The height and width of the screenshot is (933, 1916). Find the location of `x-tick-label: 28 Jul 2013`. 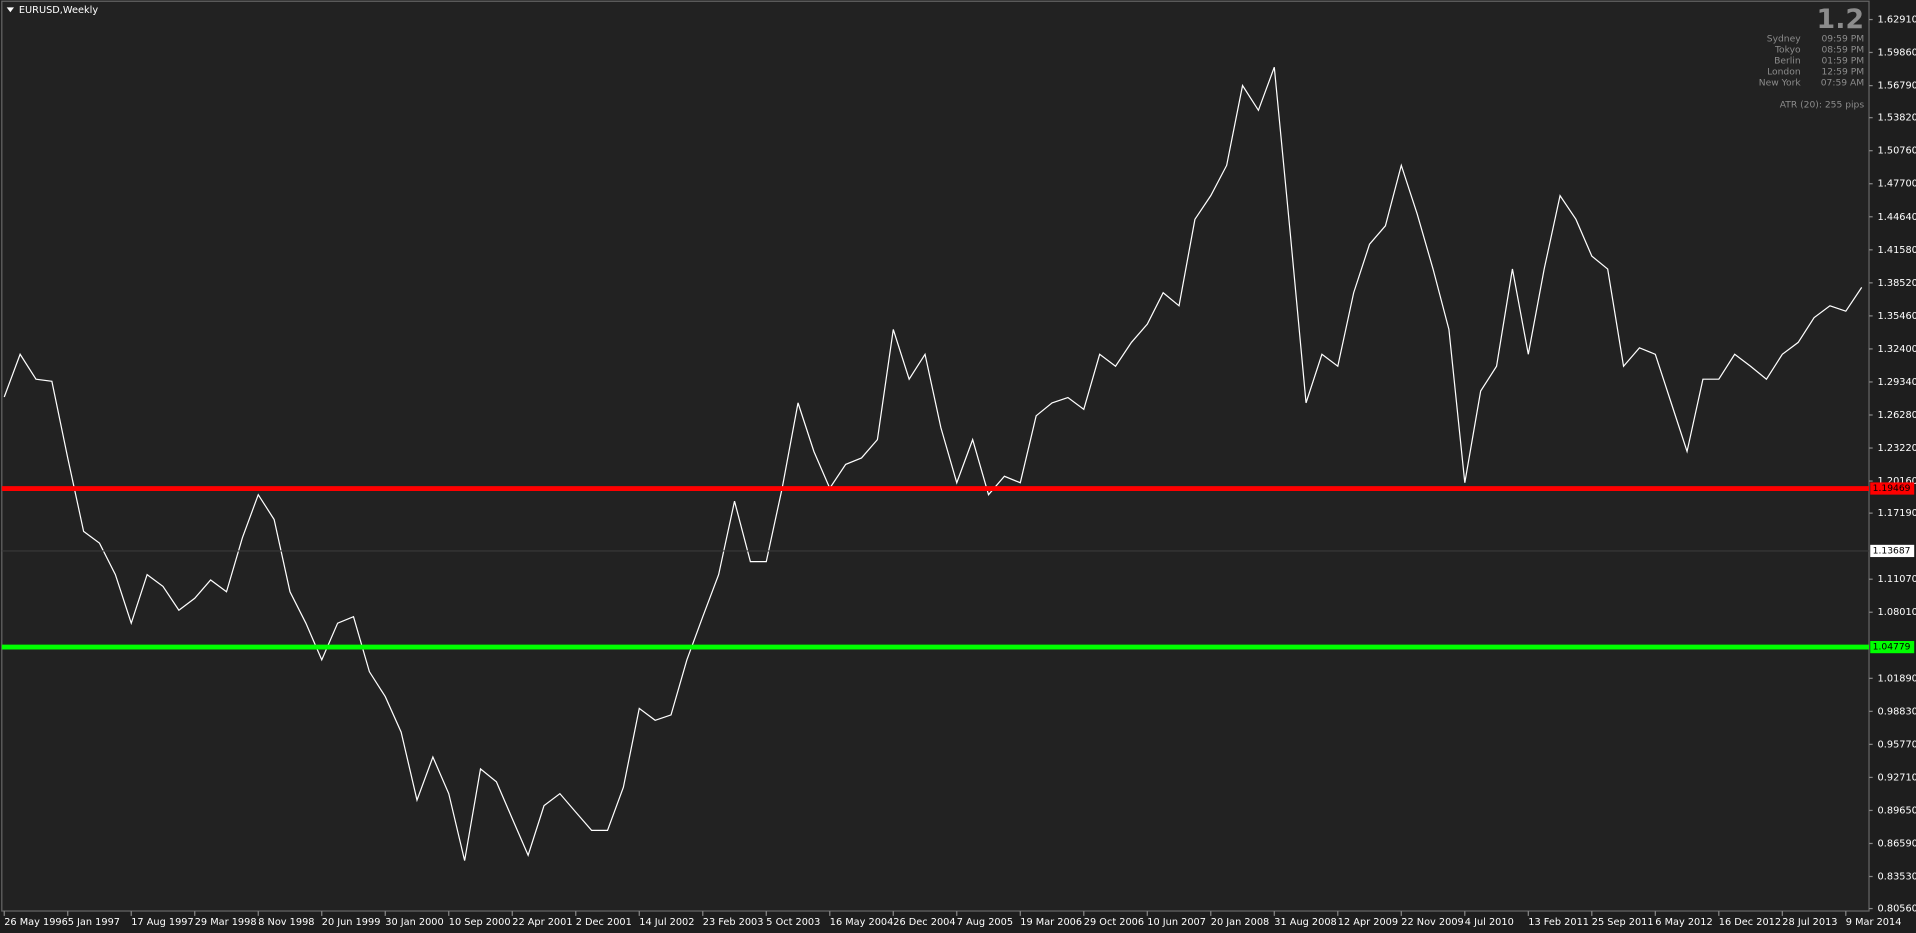

x-tick-label: 28 Jul 2013 is located at coordinates (1809, 922).